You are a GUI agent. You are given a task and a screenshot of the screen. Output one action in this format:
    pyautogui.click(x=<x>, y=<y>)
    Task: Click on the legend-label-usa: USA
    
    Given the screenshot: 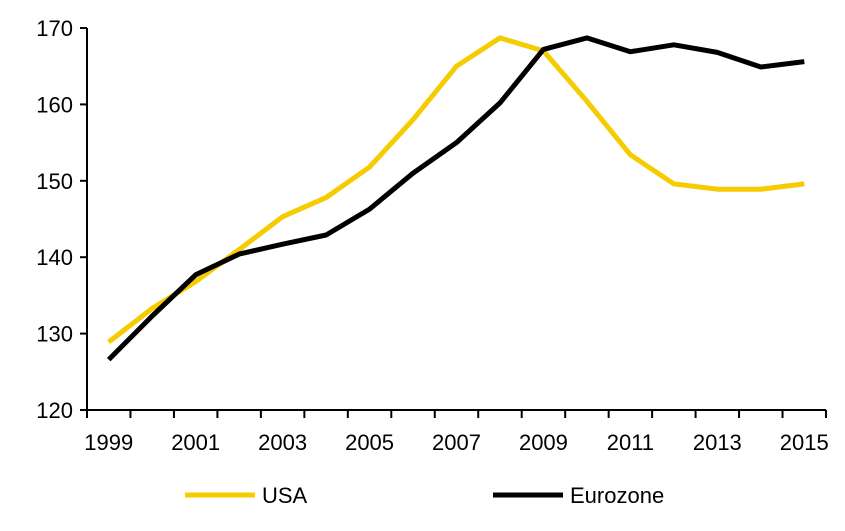 What is the action you would take?
    pyautogui.click(x=285, y=495)
    